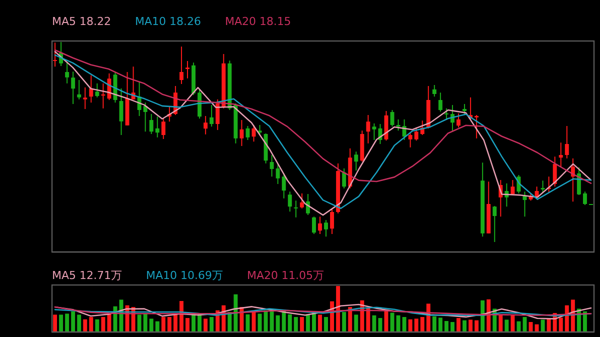  I want to click on text: MA10 18.26, so click(168, 21).